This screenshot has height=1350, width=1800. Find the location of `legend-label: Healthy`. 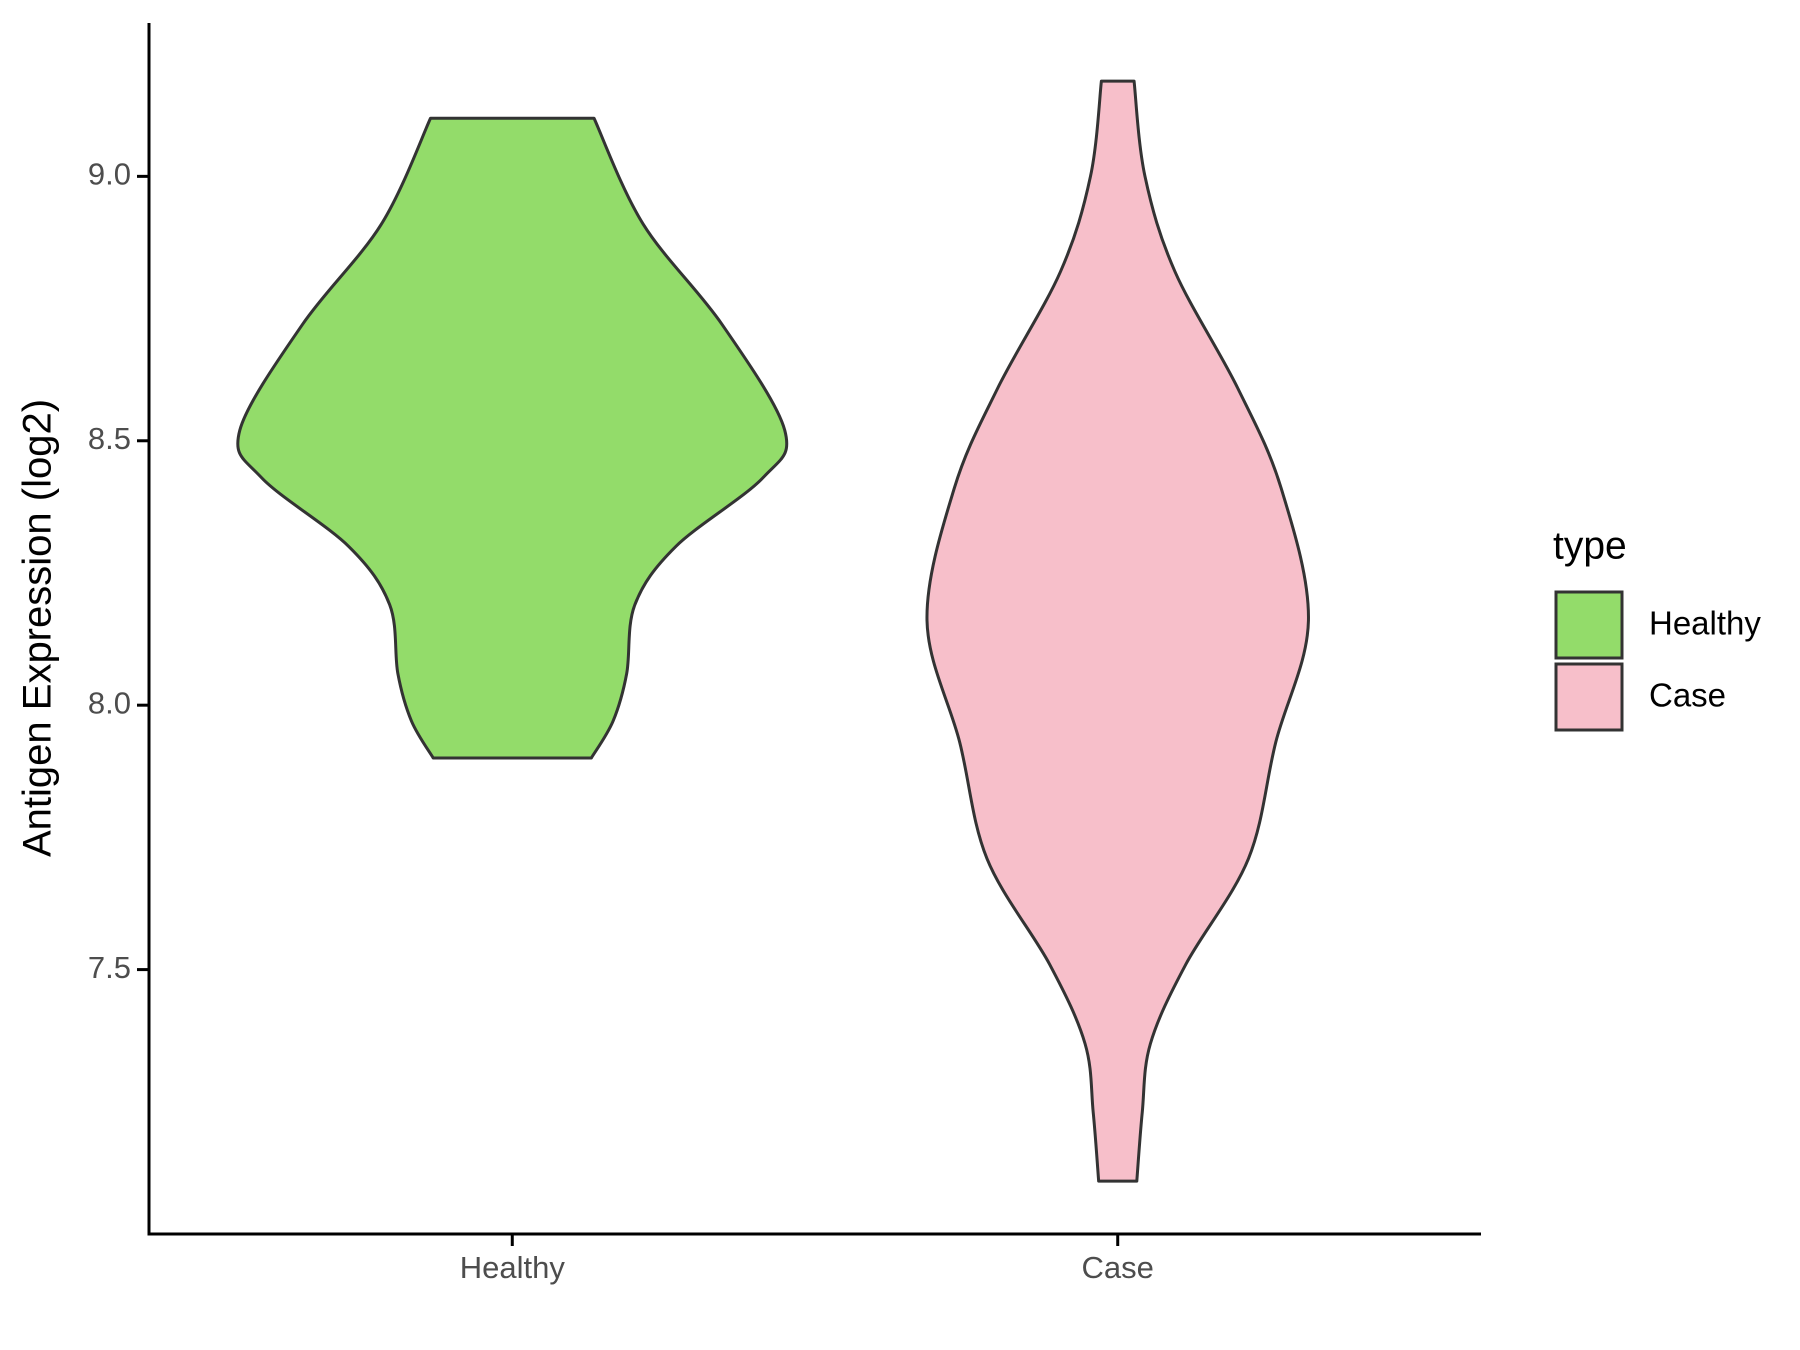

legend-label: Healthy is located at coordinates (1705, 623).